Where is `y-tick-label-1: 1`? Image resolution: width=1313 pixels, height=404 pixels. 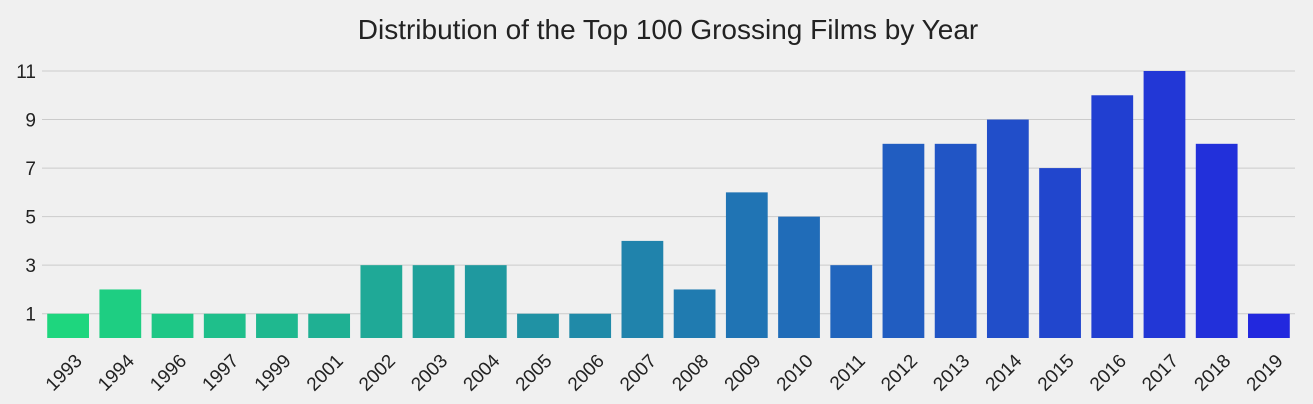 y-tick-label-1: 1 is located at coordinates (30, 315).